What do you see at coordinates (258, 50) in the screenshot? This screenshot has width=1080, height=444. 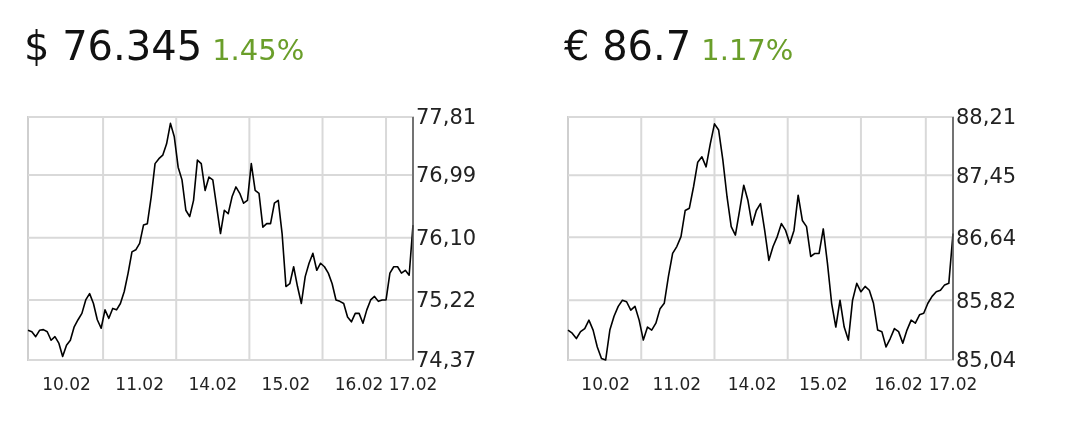 I see `chart-subtitle: 1.45%` at bounding box center [258, 50].